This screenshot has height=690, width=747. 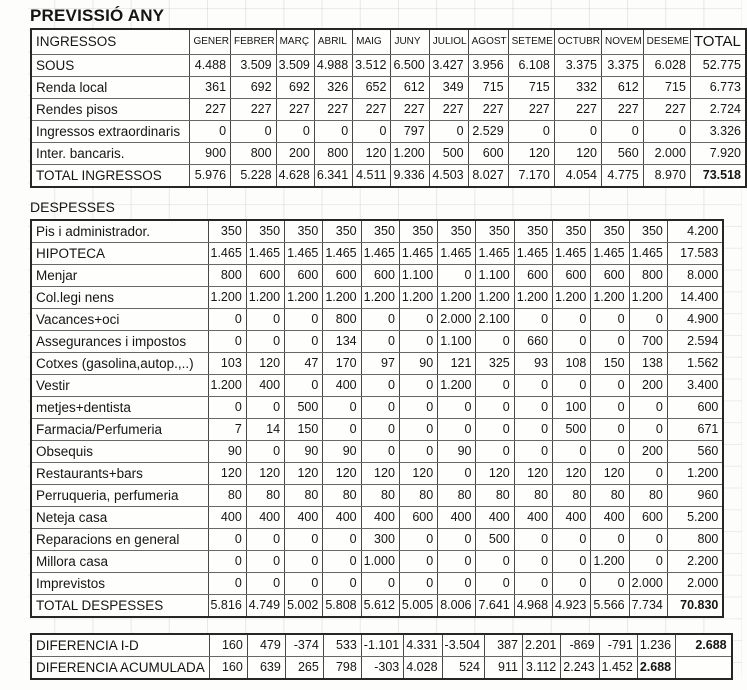 I want to click on cell: 3.512, so click(x=372, y=65).